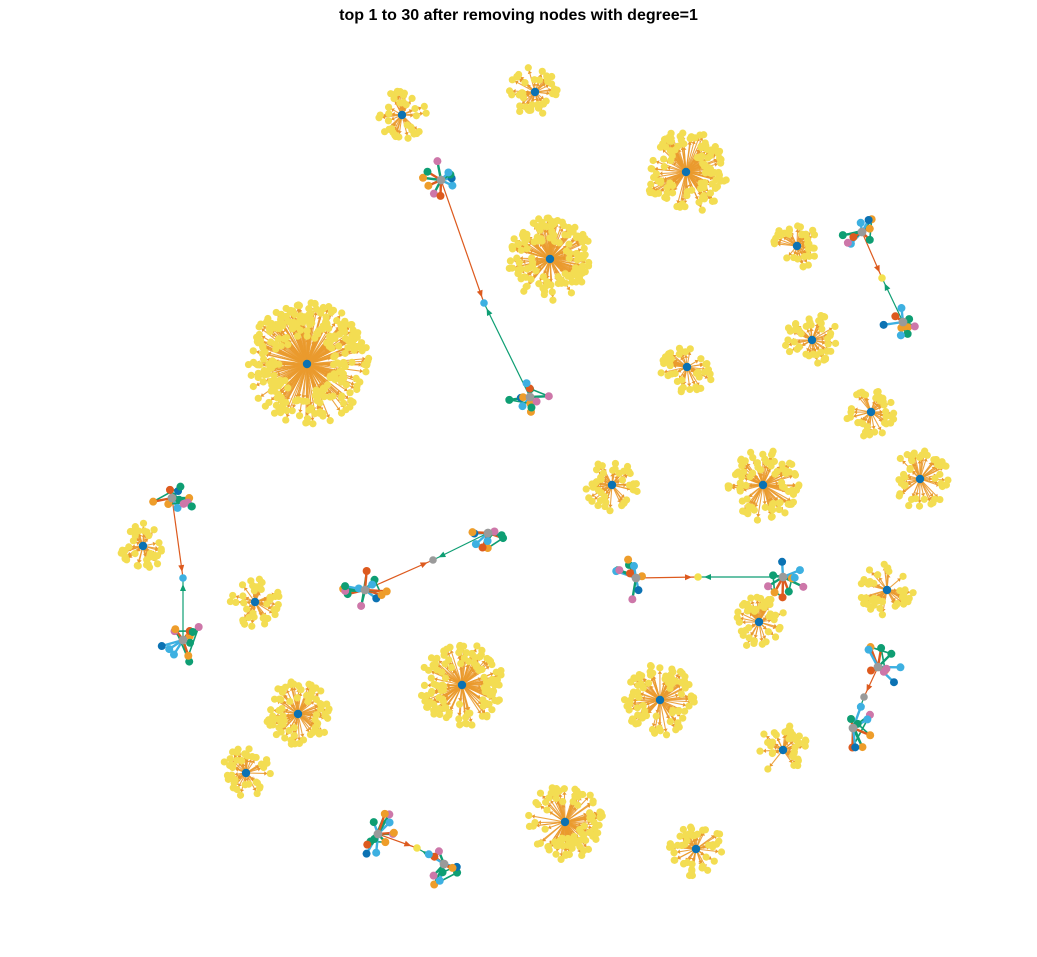 The height and width of the screenshot is (957, 1037). I want to click on cluster-center-node, so click(378, 834).